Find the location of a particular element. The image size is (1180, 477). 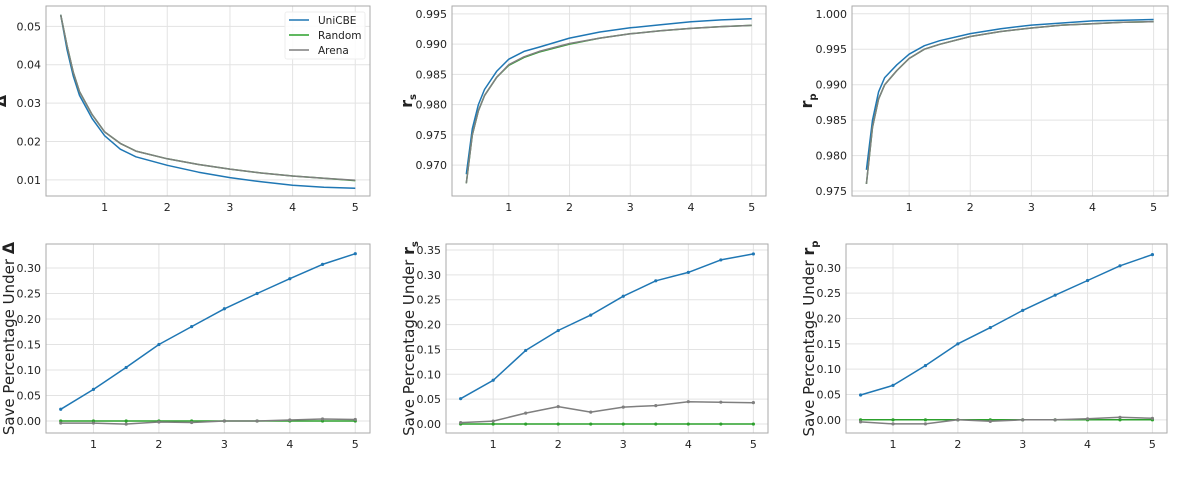

y-label-subscript: s is located at coordinates (413, 97).